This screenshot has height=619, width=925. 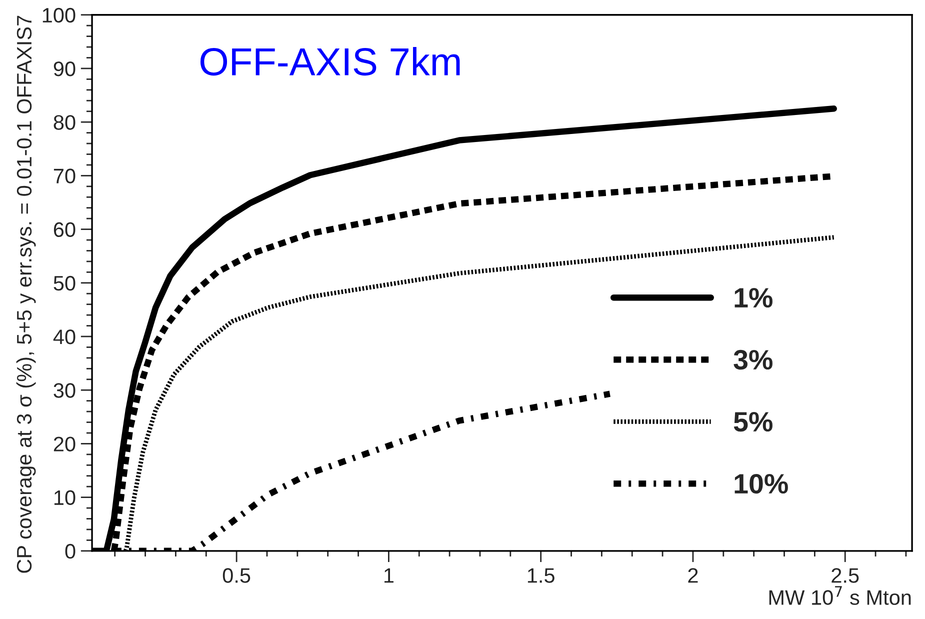 I want to click on x-tick-label: 0.5, so click(x=236, y=575).